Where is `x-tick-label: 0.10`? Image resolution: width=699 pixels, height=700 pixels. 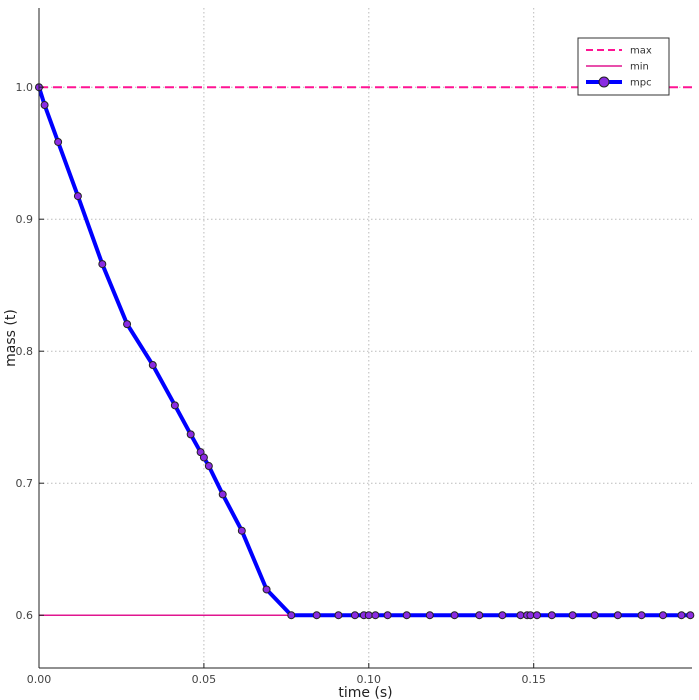 x-tick-label: 0.10 is located at coordinates (369, 679).